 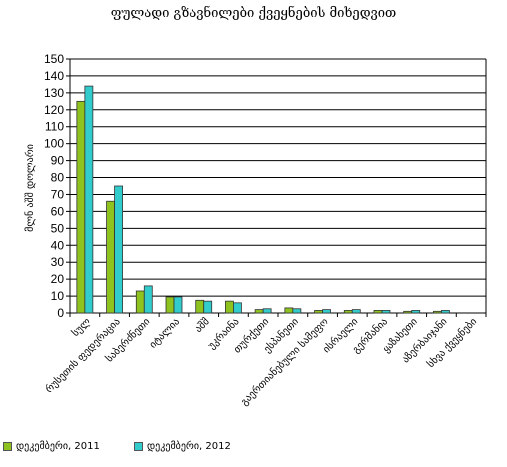 I want to click on x-tick-label-0: სულ, so click(x=82, y=327).